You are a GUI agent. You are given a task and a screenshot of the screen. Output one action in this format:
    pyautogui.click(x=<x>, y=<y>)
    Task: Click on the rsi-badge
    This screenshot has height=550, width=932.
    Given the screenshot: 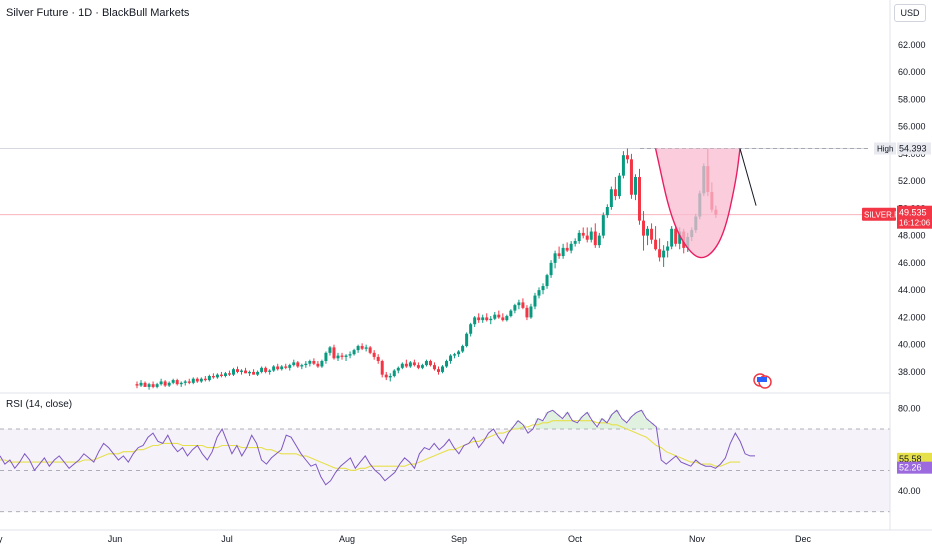 What is the action you would take?
    pyautogui.click(x=914, y=467)
    